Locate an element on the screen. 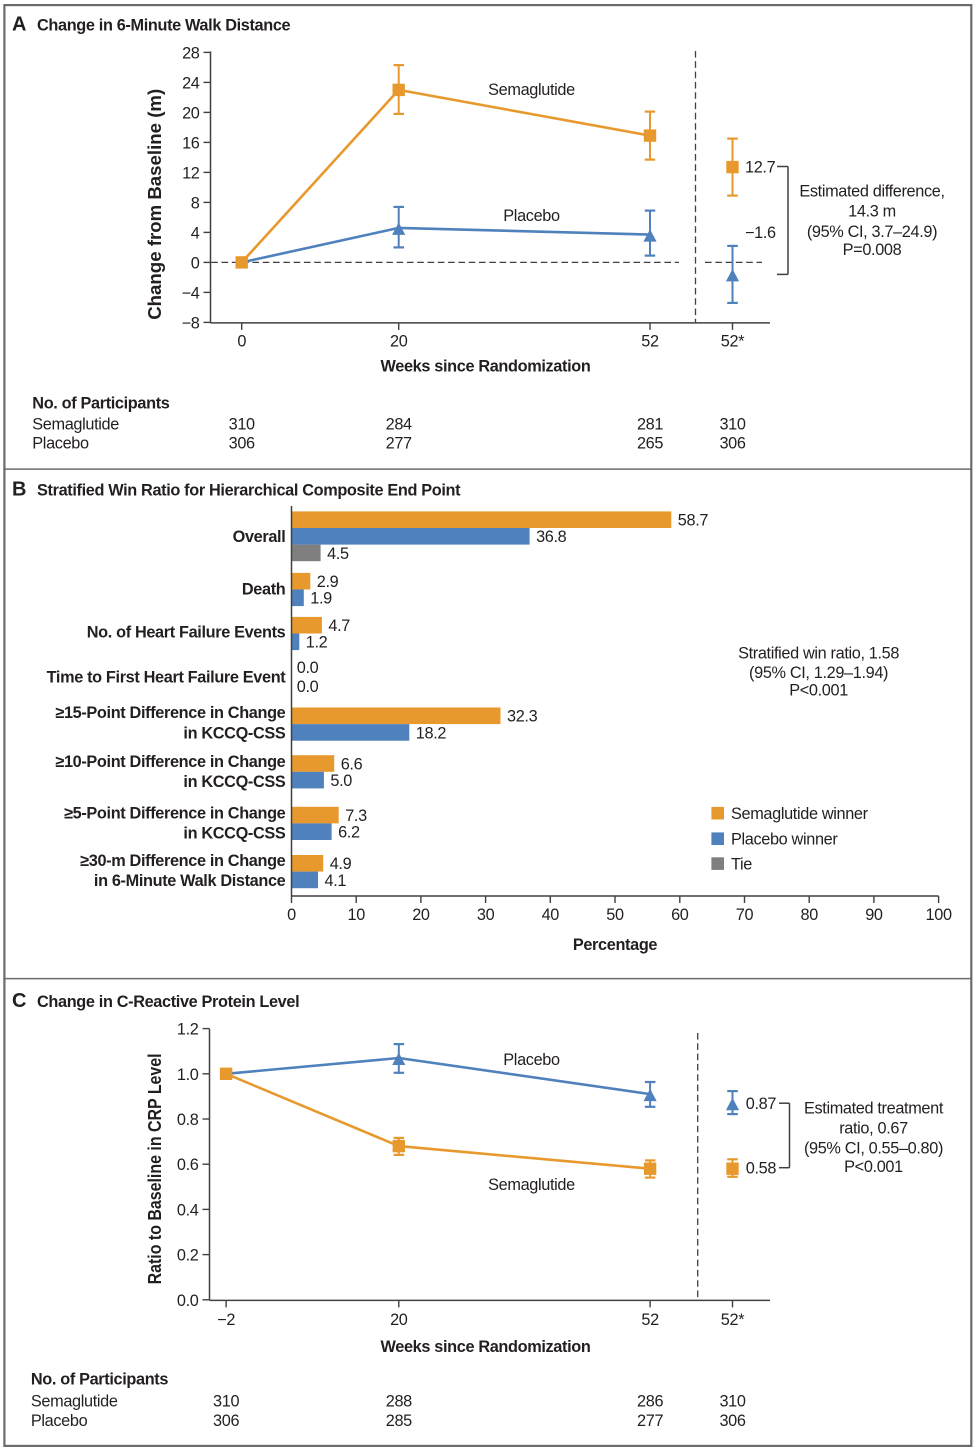  svg-text: C is located at coordinates (19, 1001).